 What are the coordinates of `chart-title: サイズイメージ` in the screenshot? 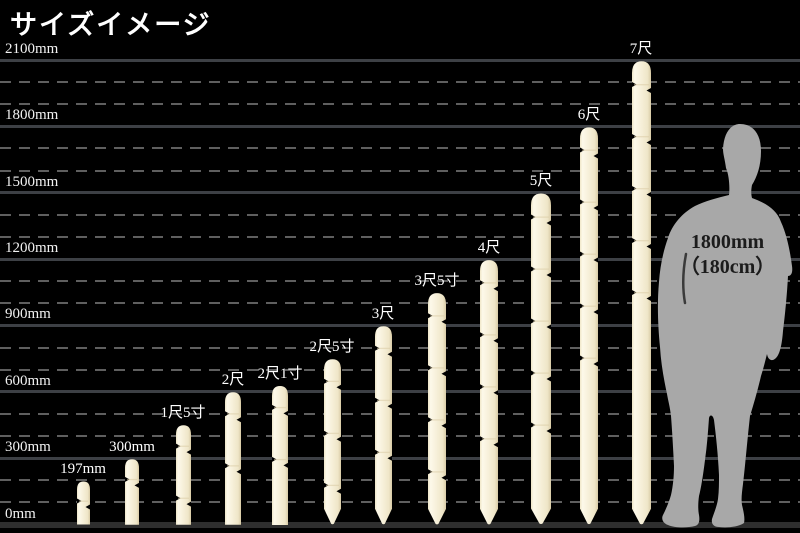 It's located at (111, 25).